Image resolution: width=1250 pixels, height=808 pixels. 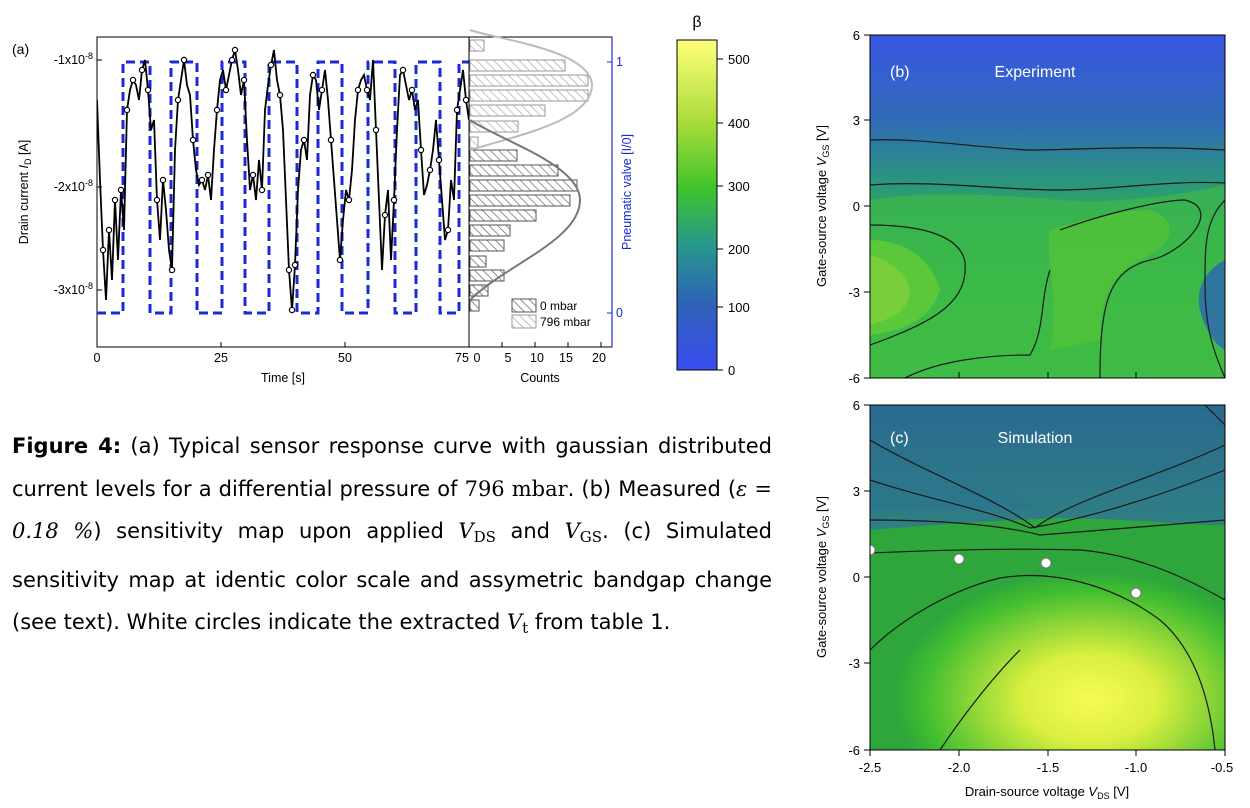 I want to click on svg-text: -0.5, so click(x=1222, y=767).